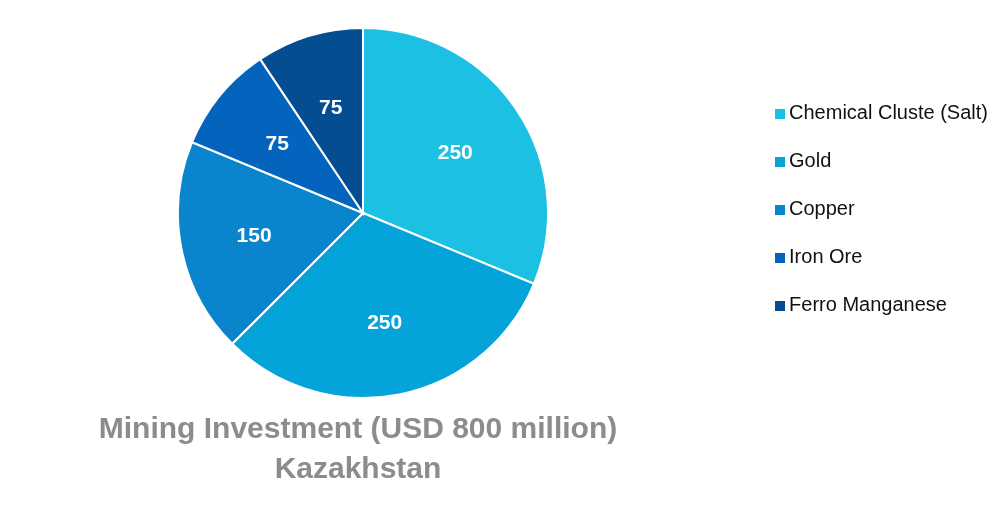 The height and width of the screenshot is (509, 1008). Describe the element at coordinates (358, 428) in the screenshot. I see `text: Mining Investment (USD 800 million)` at that location.